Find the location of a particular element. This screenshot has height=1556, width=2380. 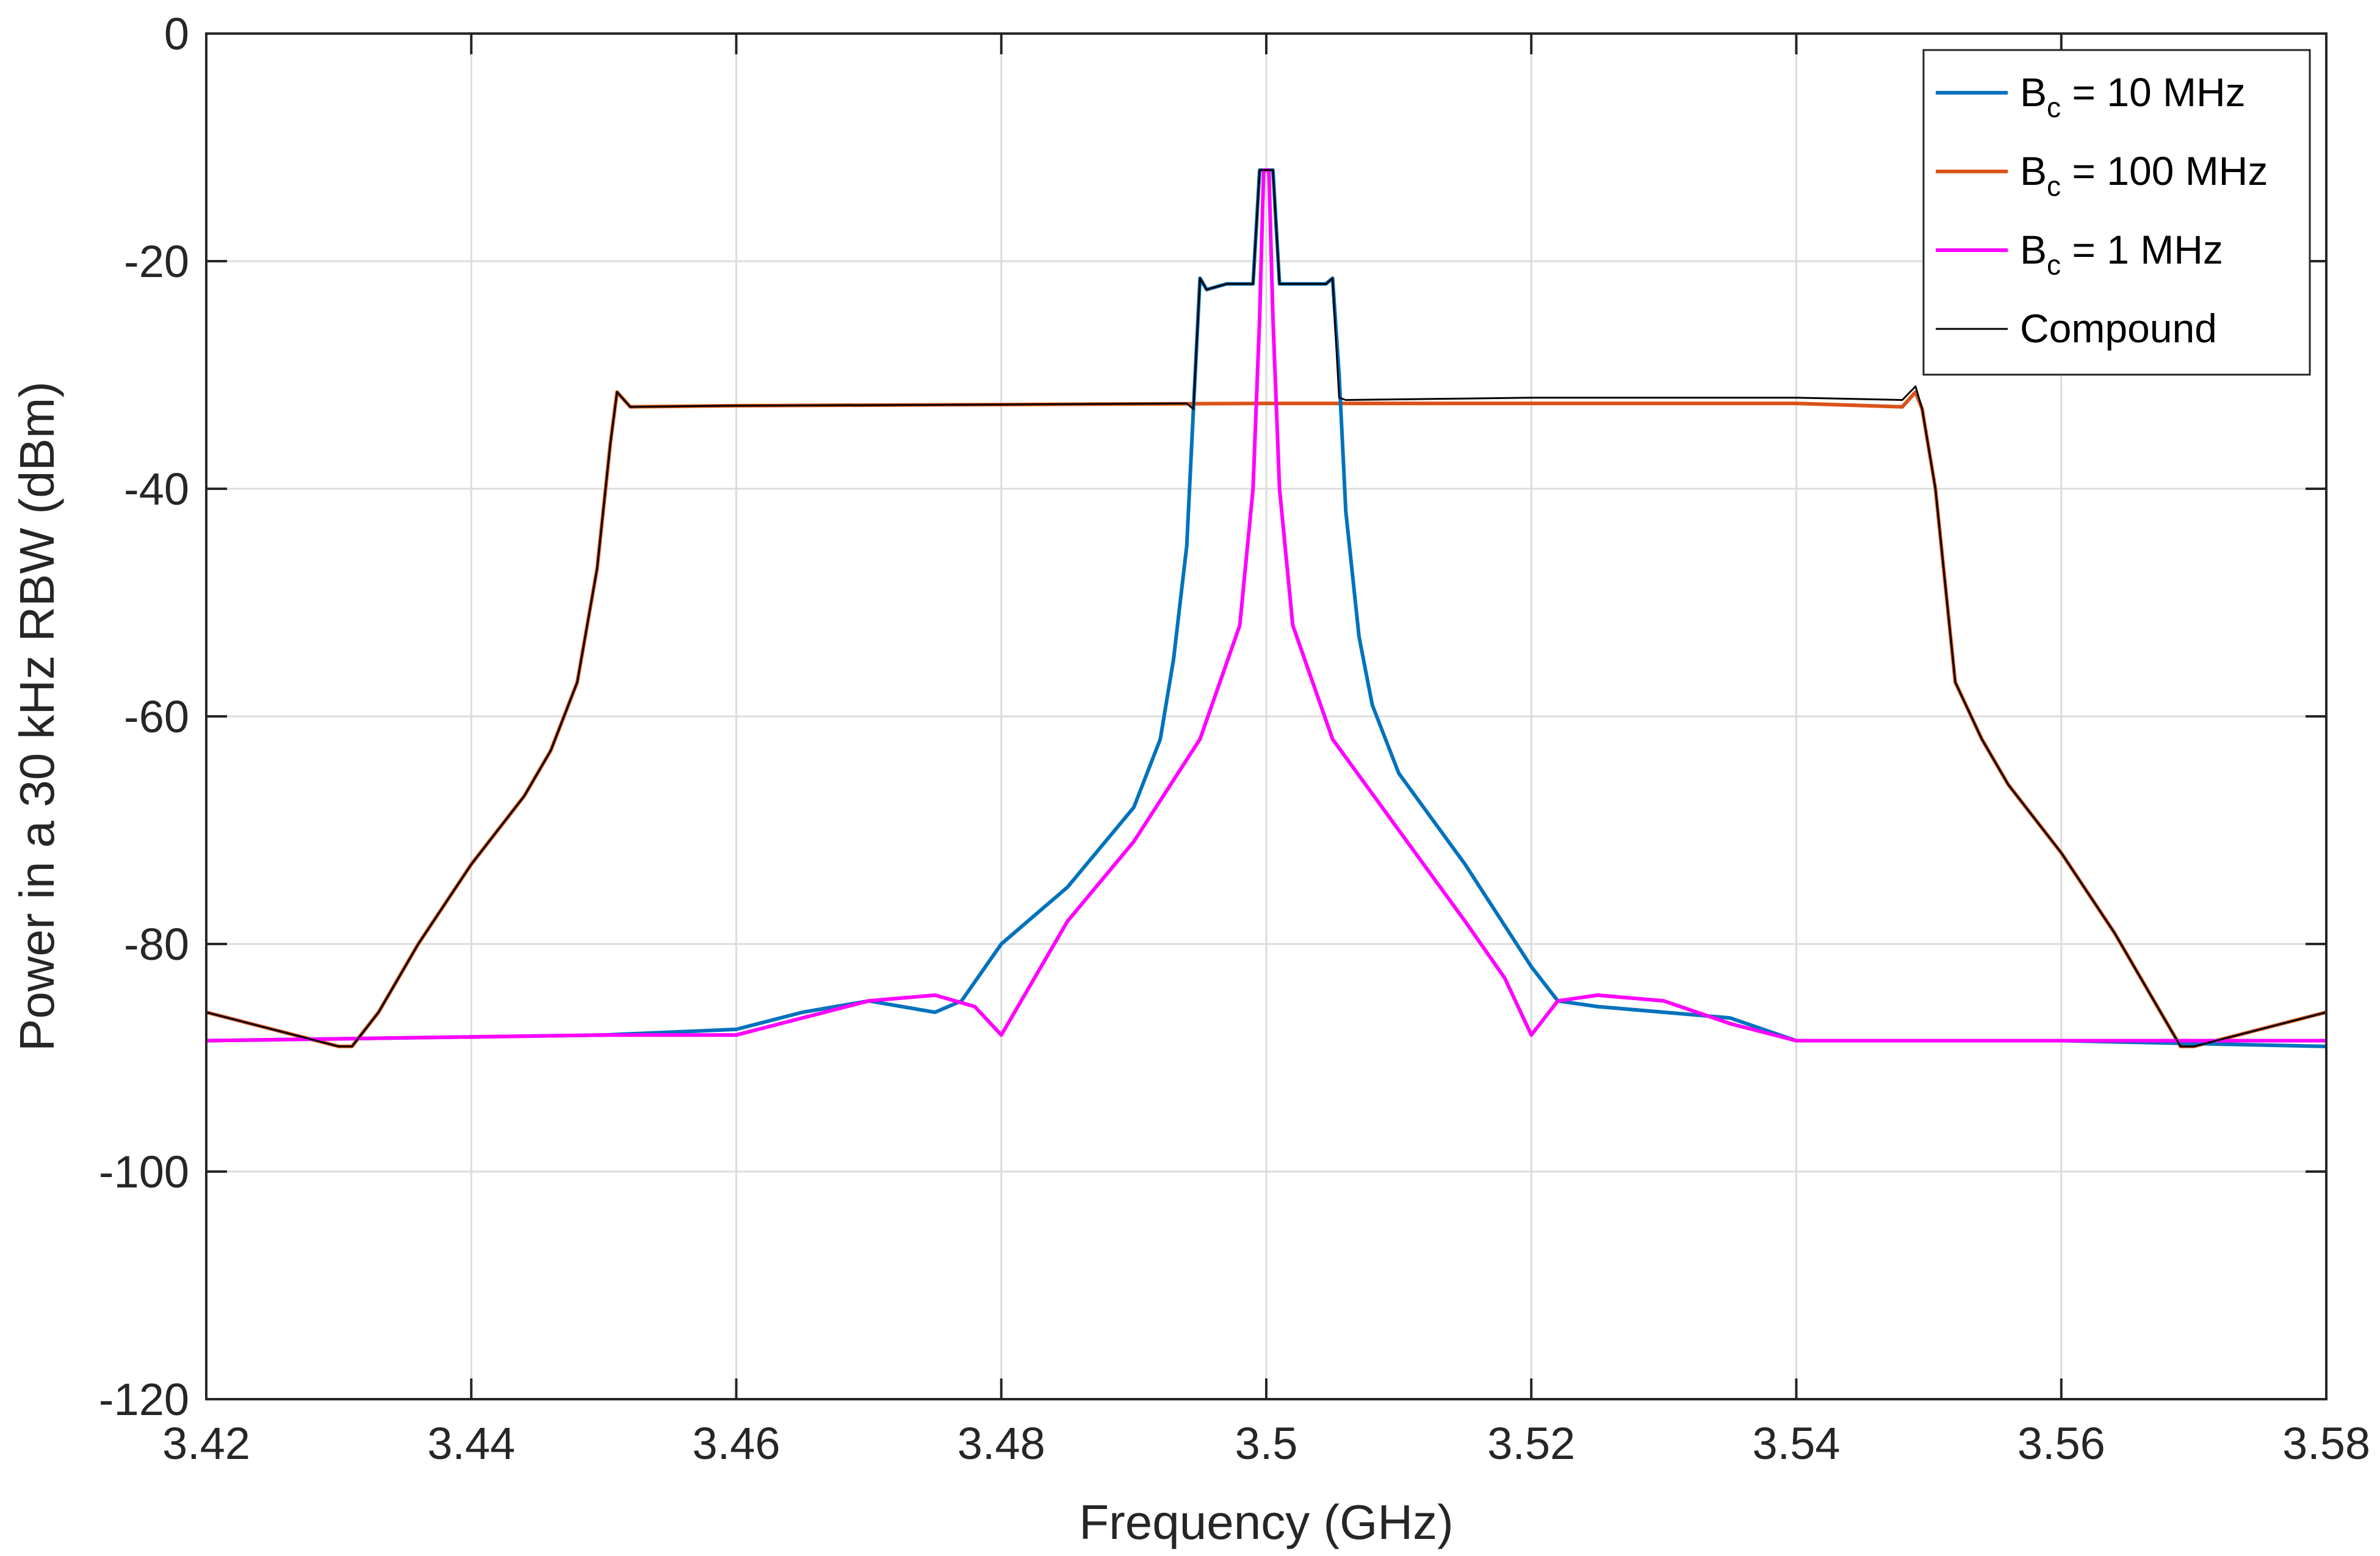

x-tick-label: 3.48 is located at coordinates (1001, 1444).